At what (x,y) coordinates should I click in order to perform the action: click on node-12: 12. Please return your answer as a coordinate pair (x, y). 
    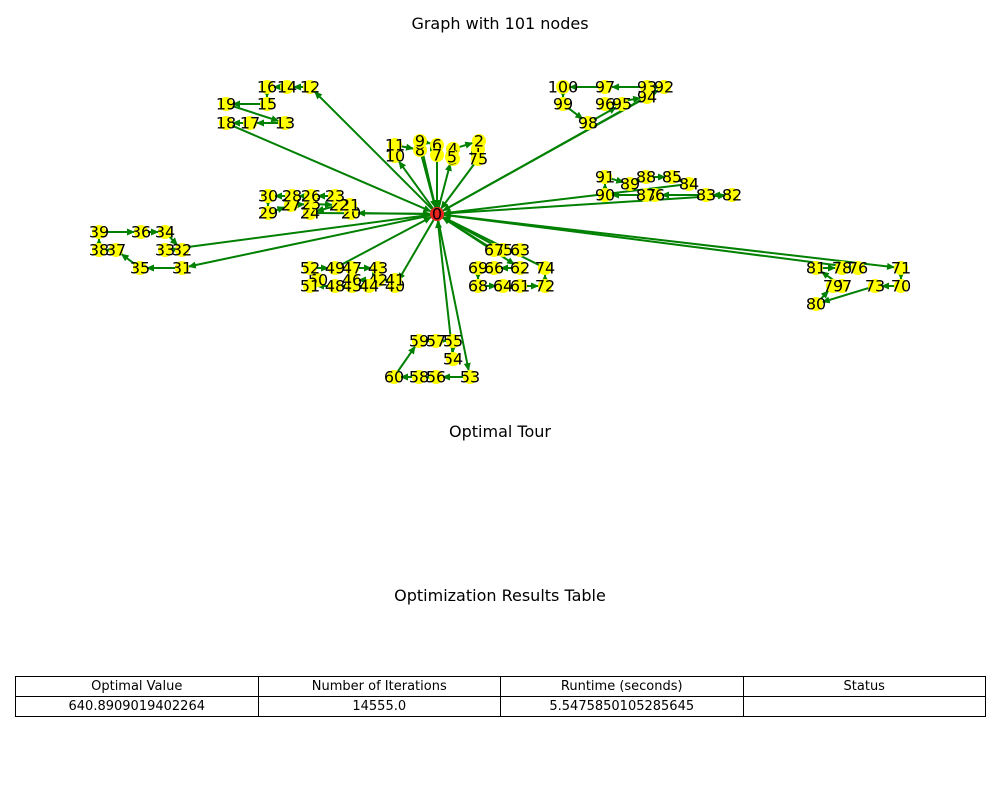
    Looking at the image, I should click on (310, 87).